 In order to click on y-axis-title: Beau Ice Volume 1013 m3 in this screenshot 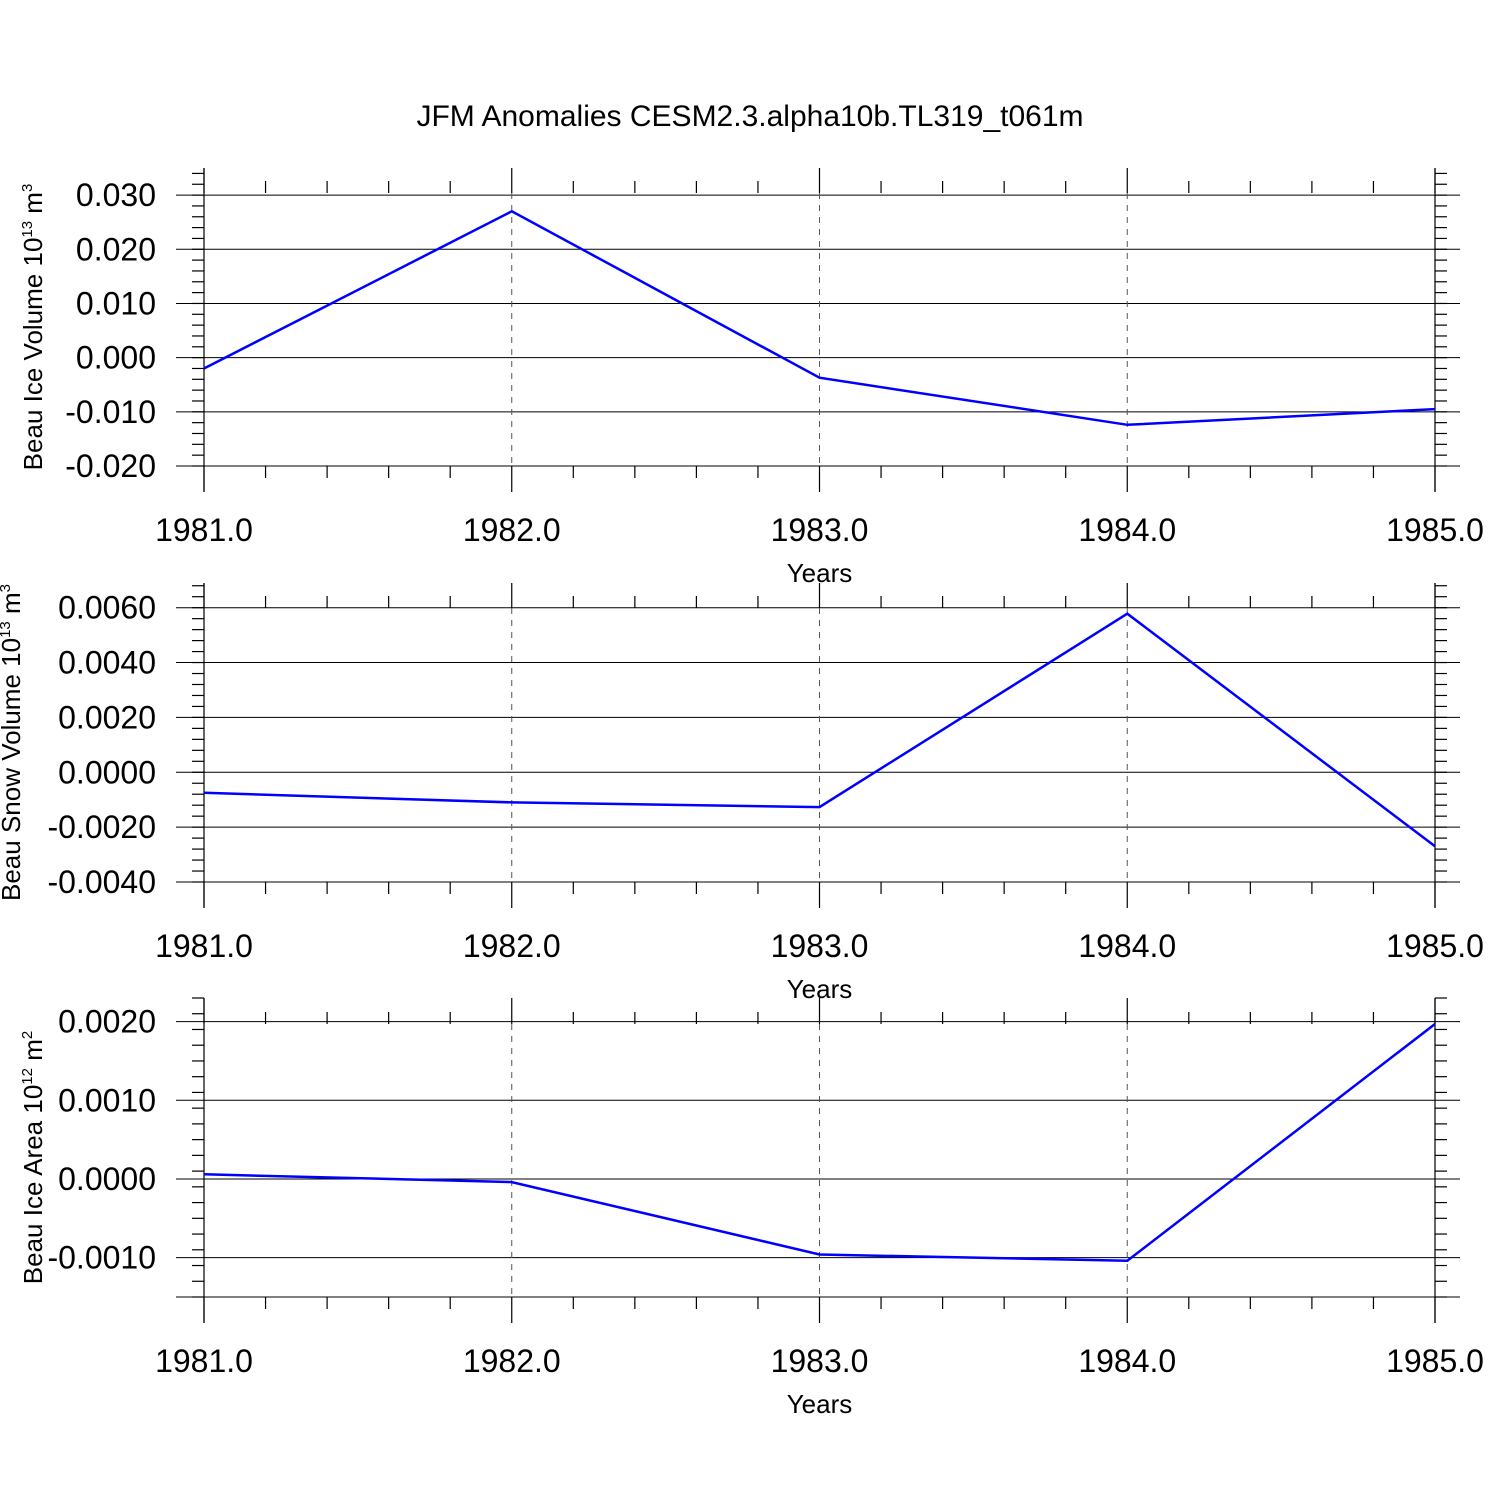, I will do `click(33, 327)`.